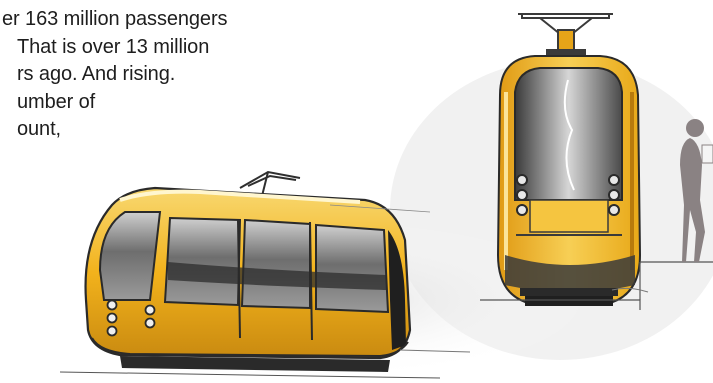 Image resolution: width=713 pixels, height=383 pixels. Describe the element at coordinates (568, 134) in the screenshot. I see `front-windshield` at that location.